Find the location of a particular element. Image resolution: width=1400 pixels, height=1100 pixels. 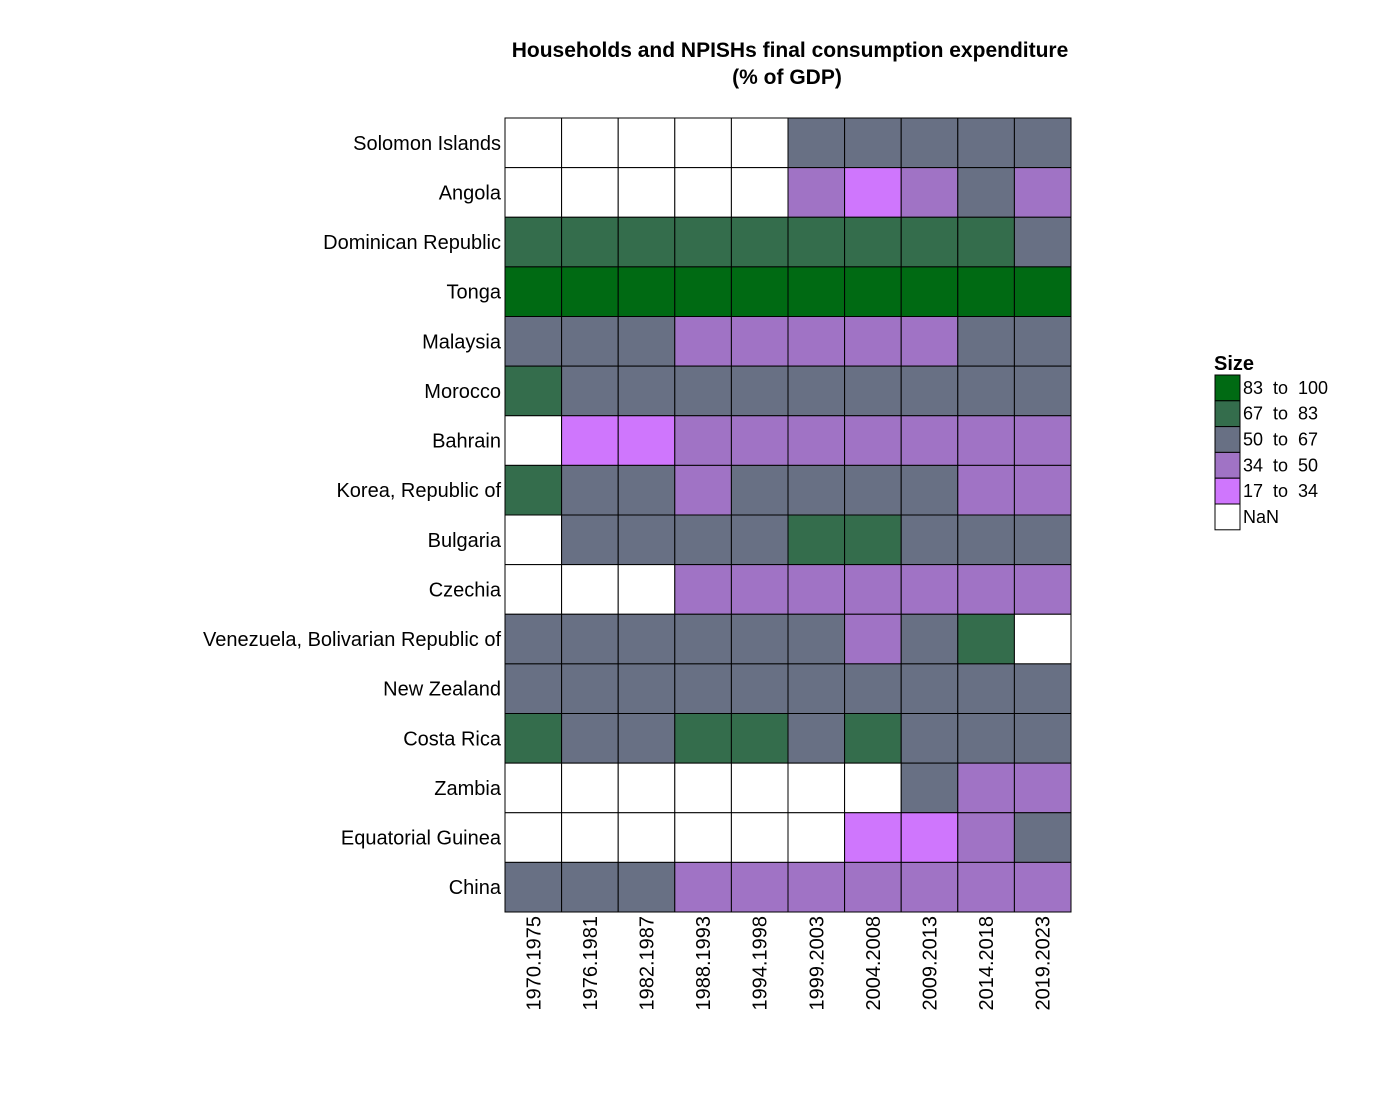

row-label: Malaysia is located at coordinates (462, 342).